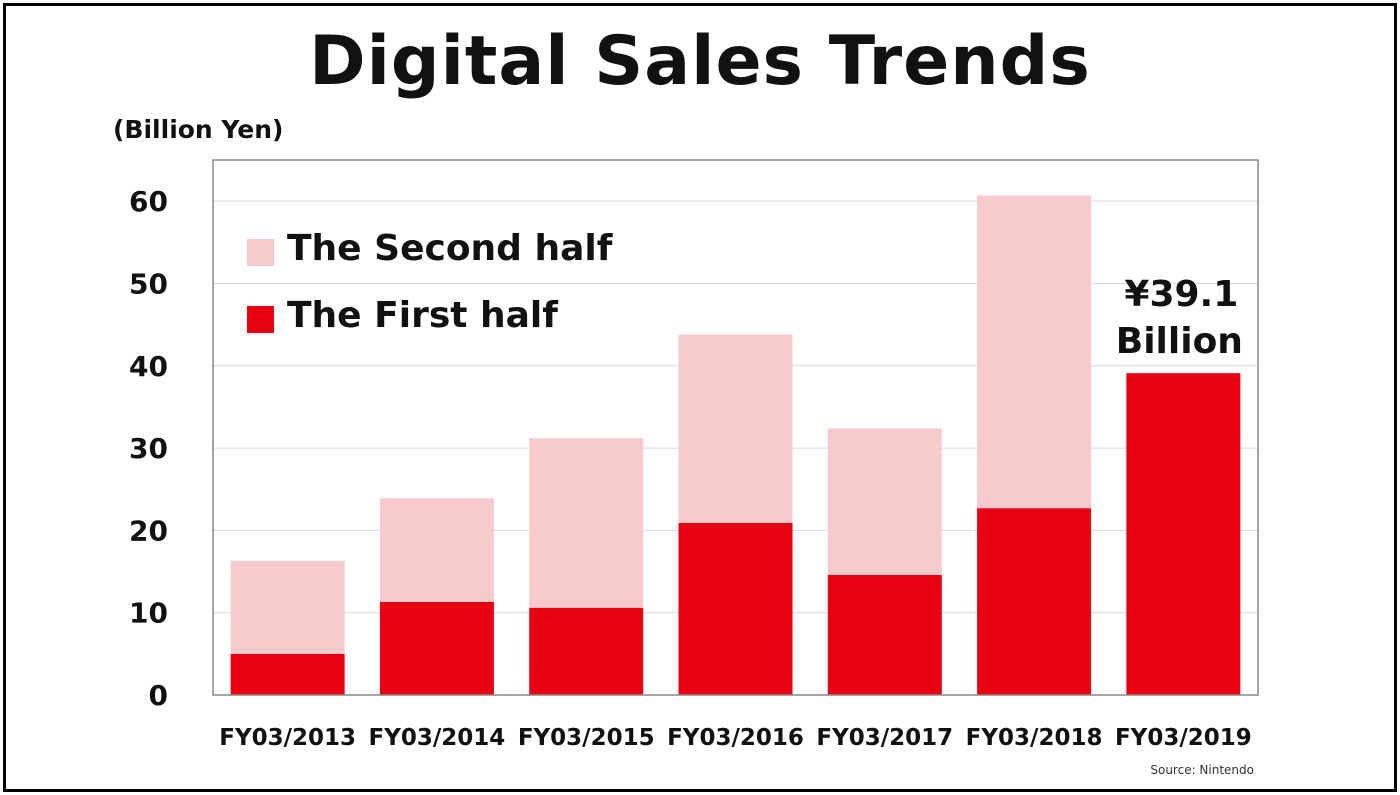  What do you see at coordinates (450, 248) in the screenshot?
I see `legend-label-second-half: The Second half` at bounding box center [450, 248].